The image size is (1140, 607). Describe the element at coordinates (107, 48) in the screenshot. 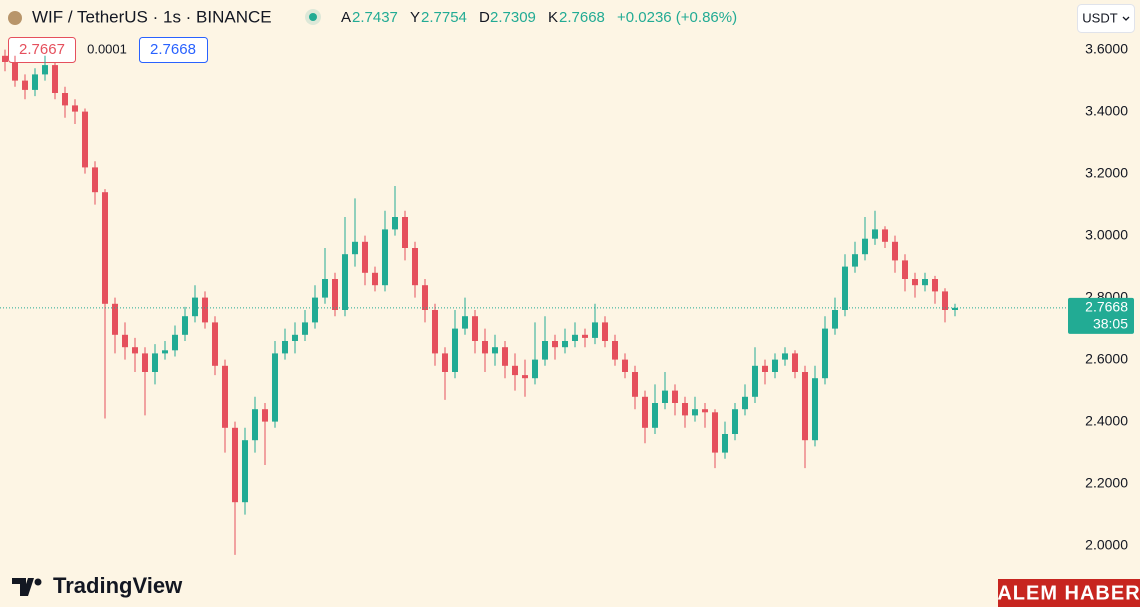

I see `spread: 0.0001` at that location.